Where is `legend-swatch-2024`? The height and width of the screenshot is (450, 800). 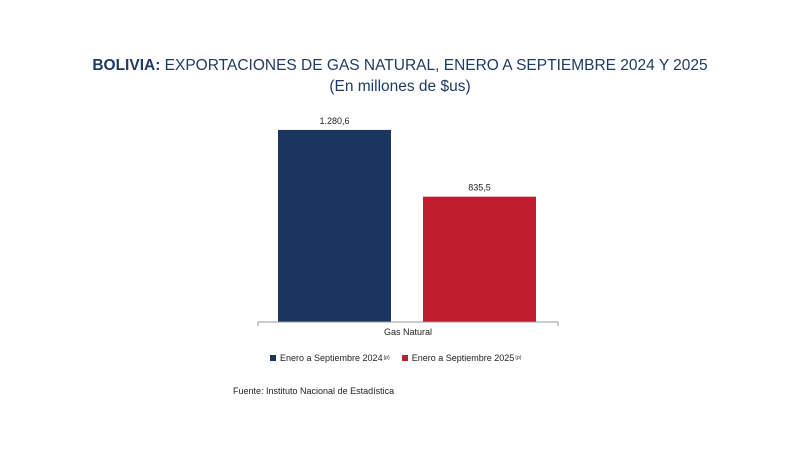 legend-swatch-2024 is located at coordinates (273, 358).